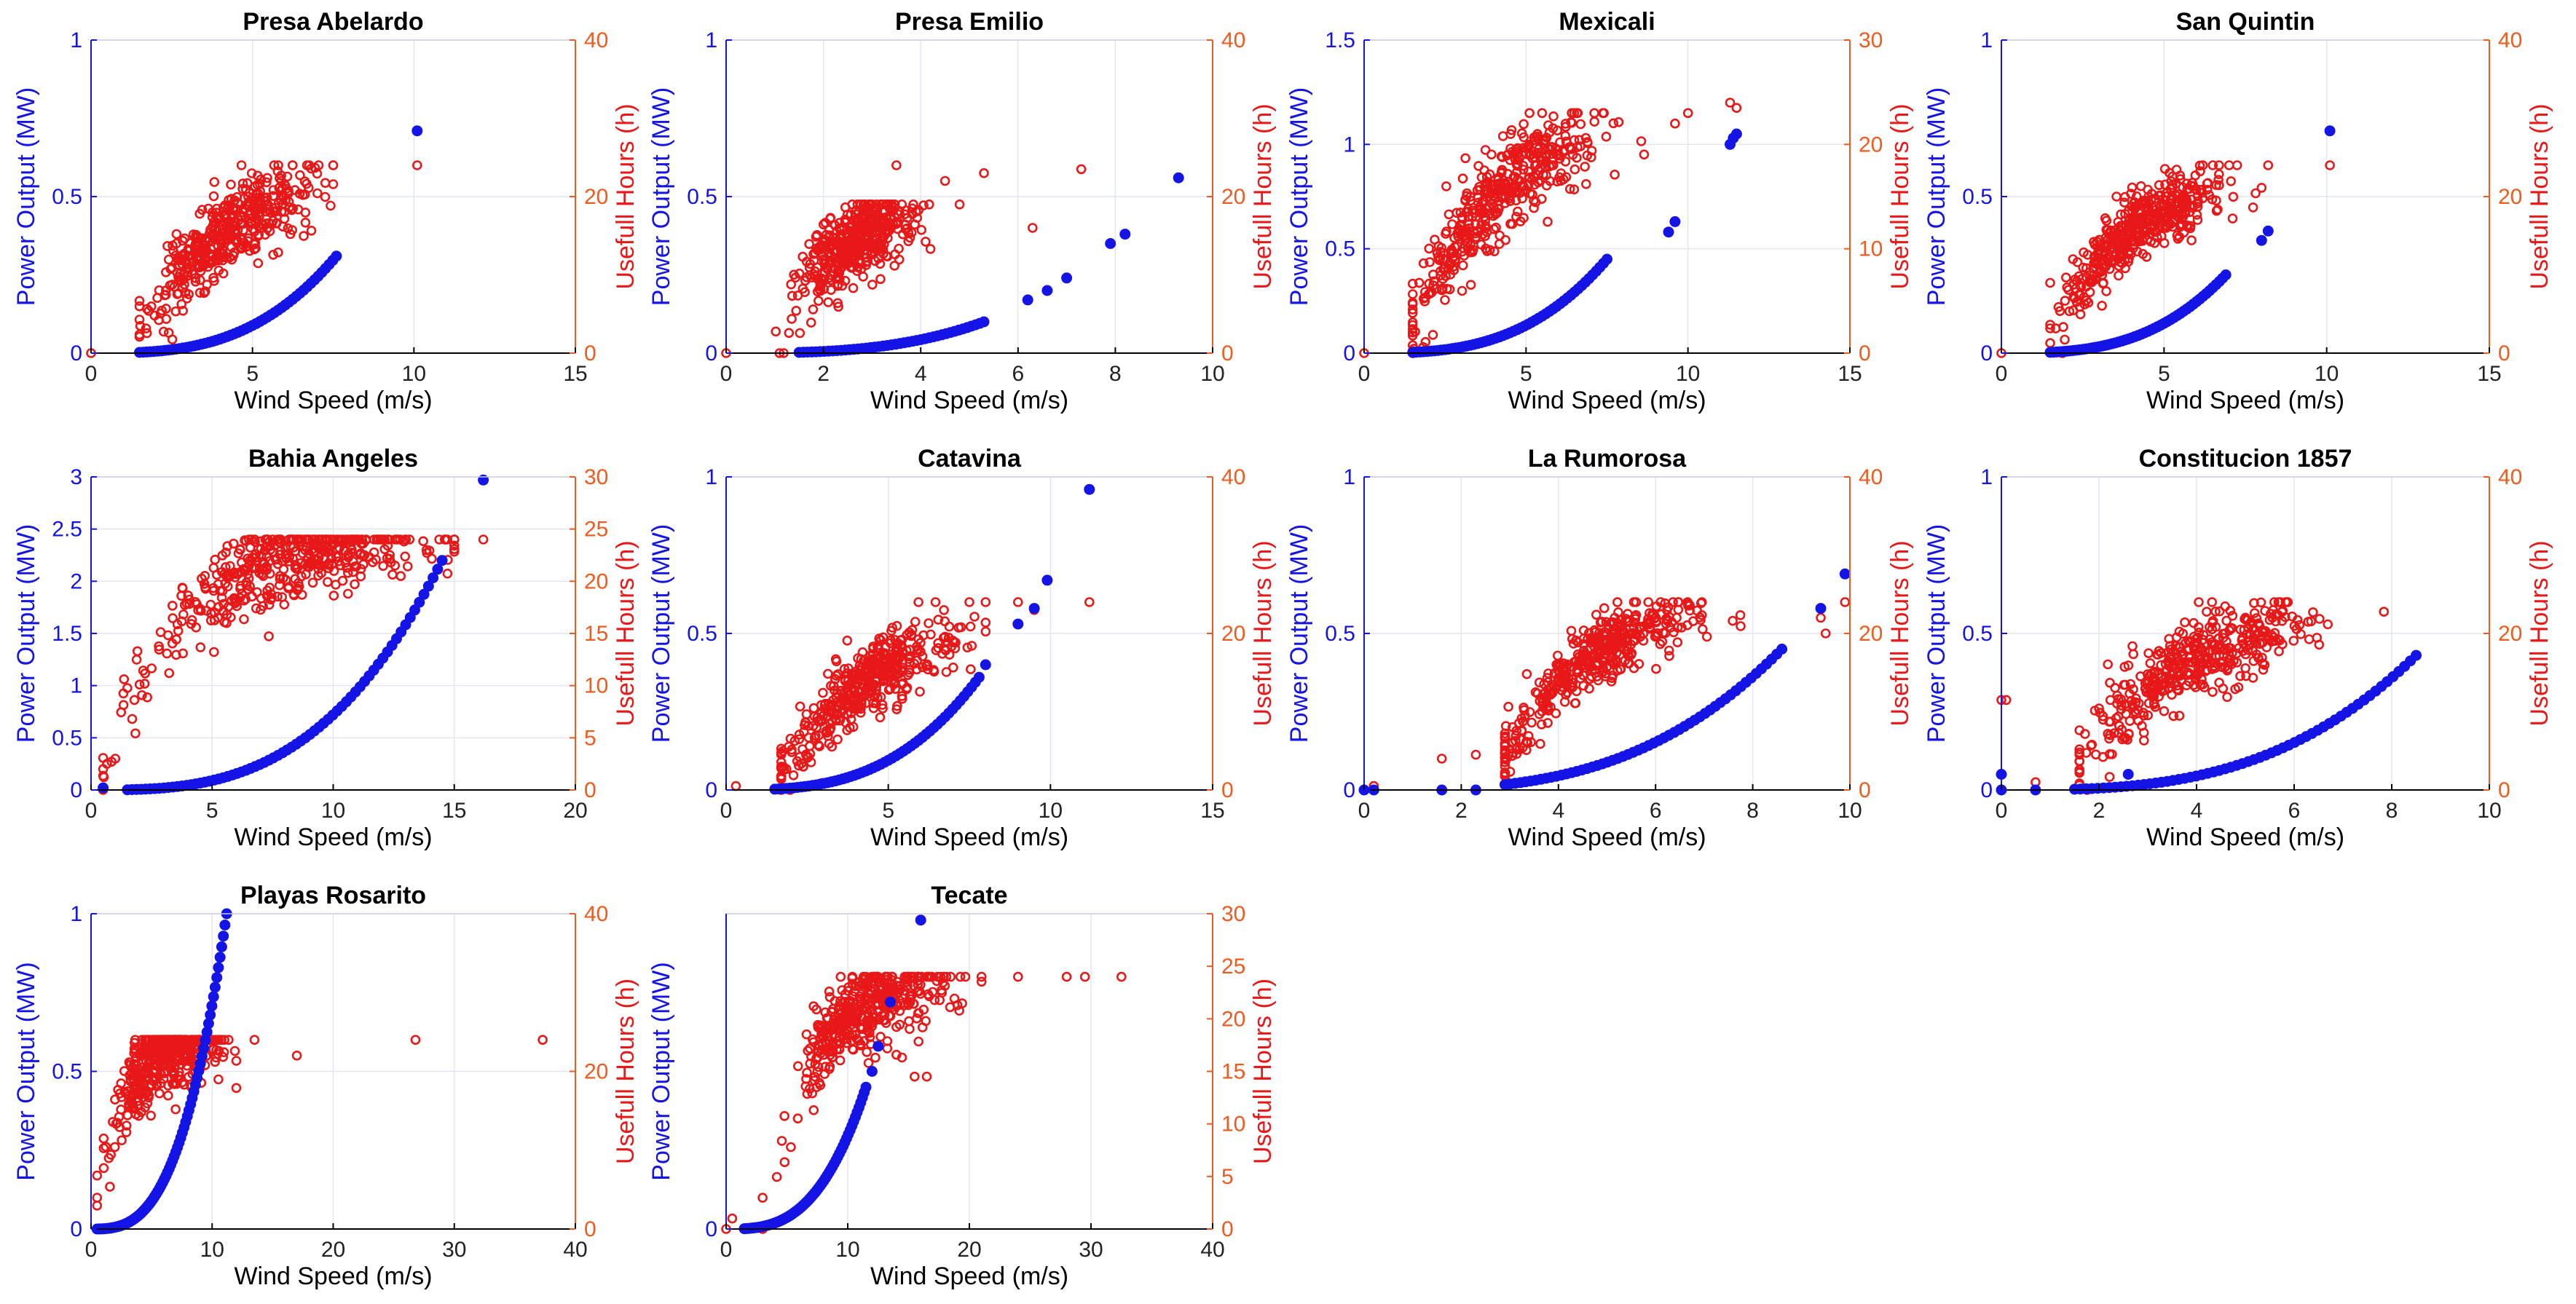 Image resolution: width=2576 pixels, height=1304 pixels. I want to click on y-tick-label-right: 15, so click(596, 634).